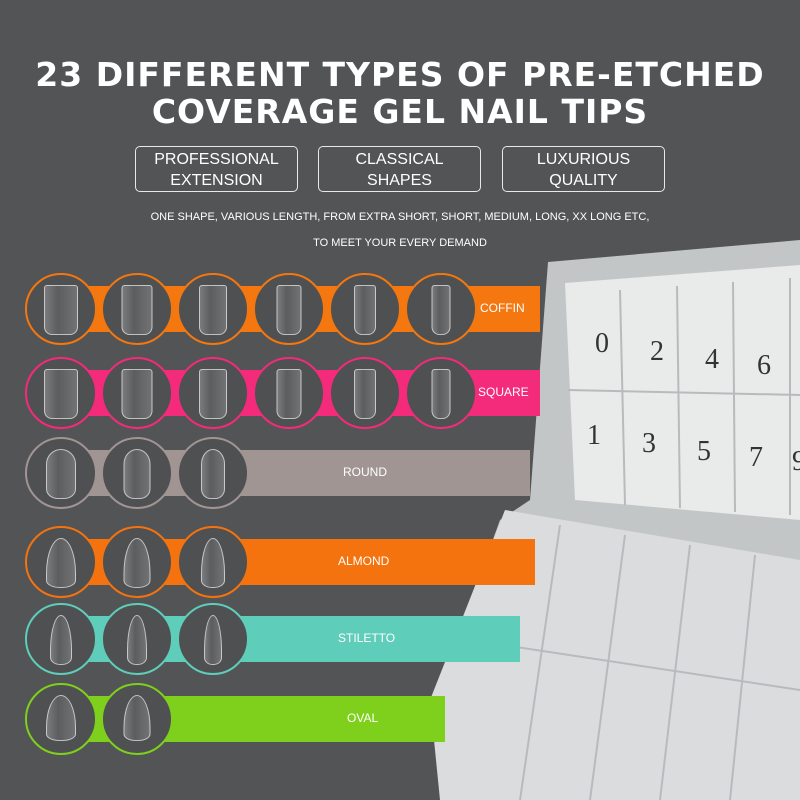 The image size is (800, 800). Describe the element at coordinates (367, 638) in the screenshot. I see `shape-label: STILETTO` at that location.